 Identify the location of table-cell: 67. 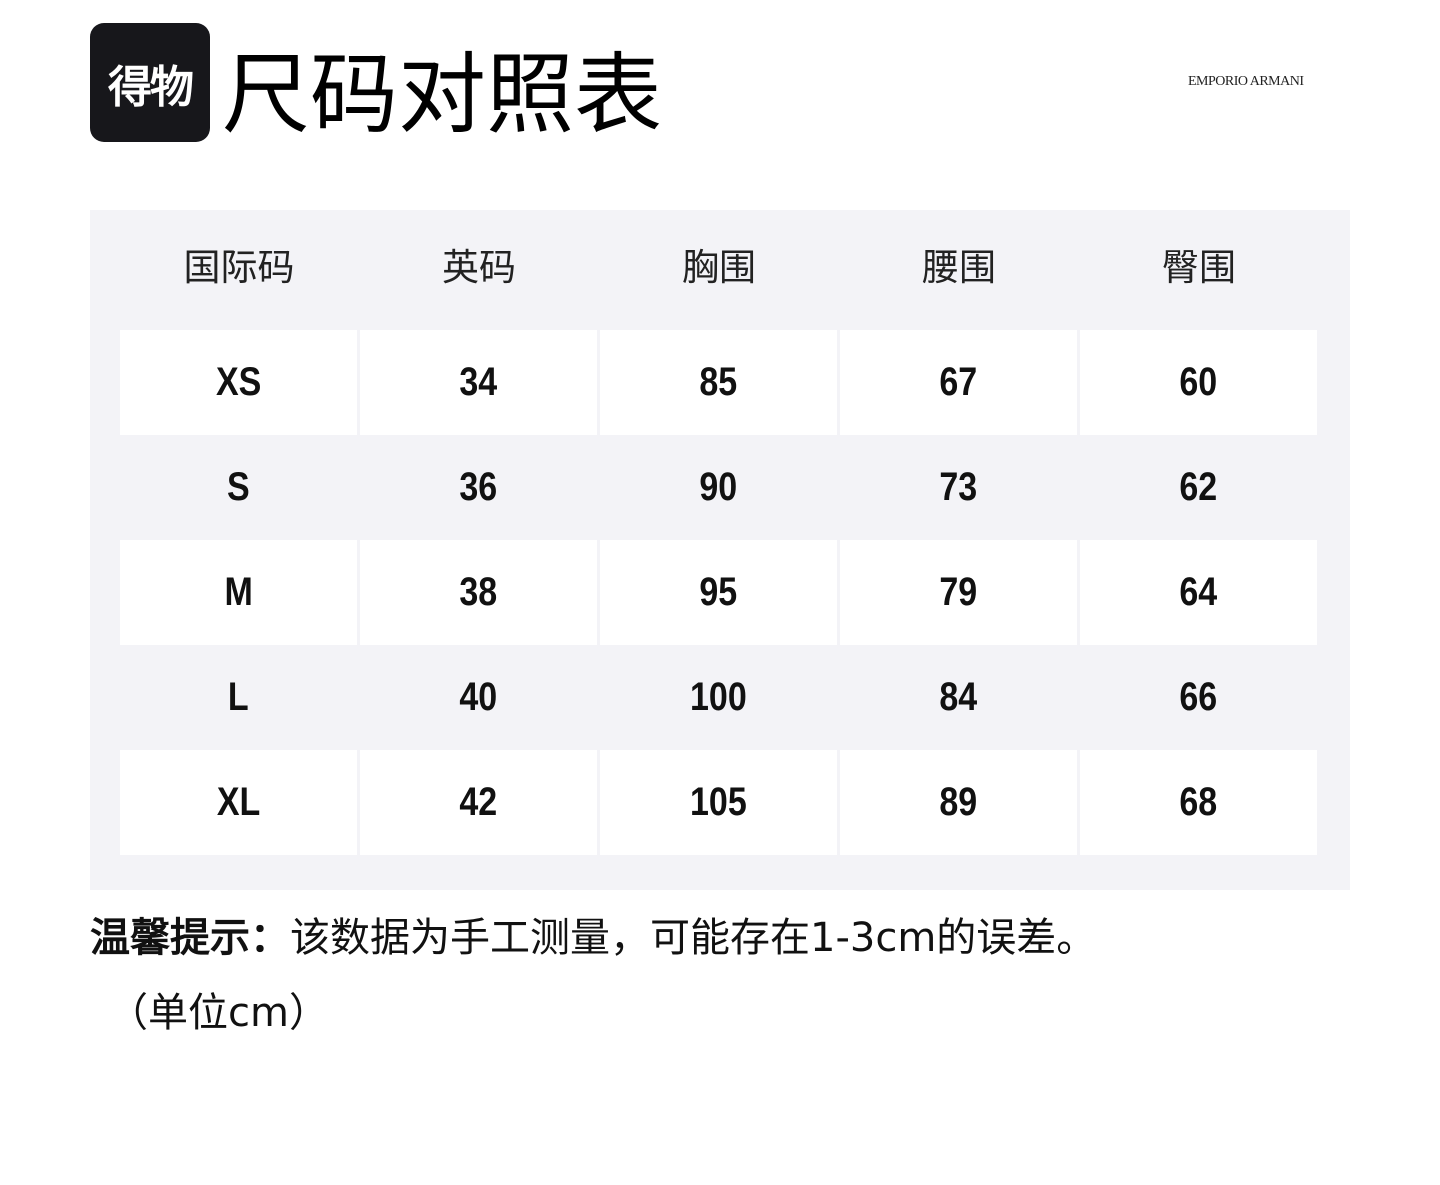
(958, 382).